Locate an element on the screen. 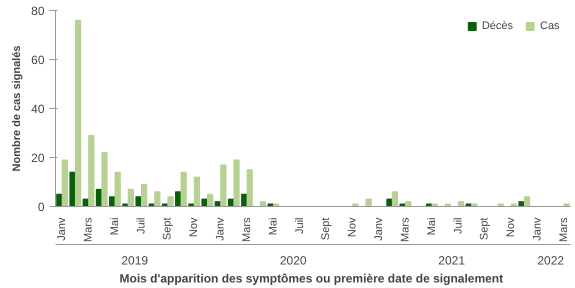 This screenshot has width=575, height=288. text: 2022 is located at coordinates (550, 261).